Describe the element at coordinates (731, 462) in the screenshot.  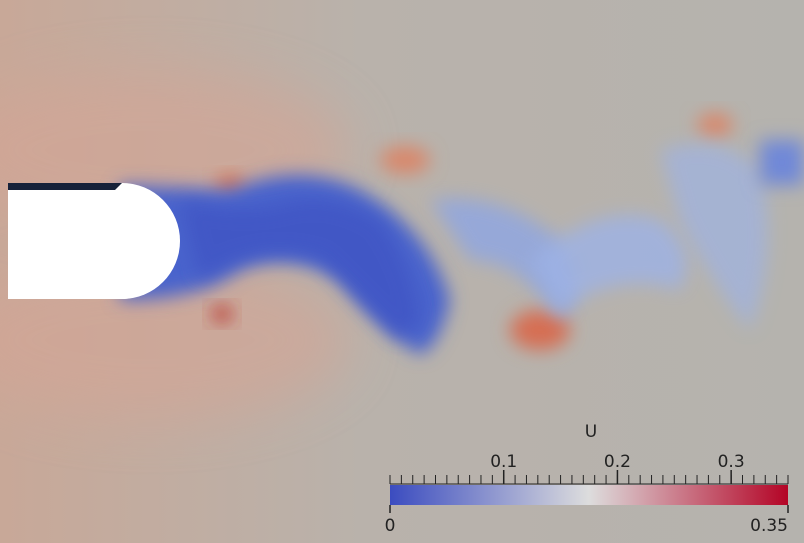
I see `tick-label: 0.3` at that location.